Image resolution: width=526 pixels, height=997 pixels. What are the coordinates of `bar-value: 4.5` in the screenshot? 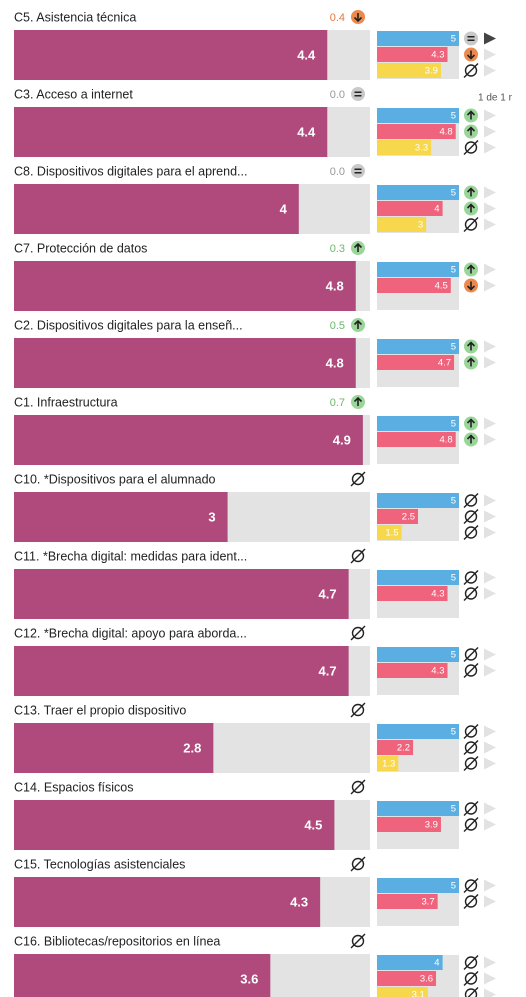 It's located at (313, 824).